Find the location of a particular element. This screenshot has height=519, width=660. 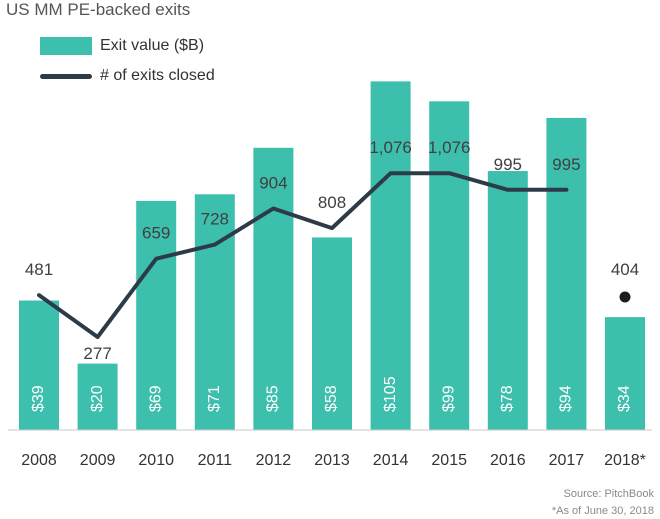

bar-value-label: $20 is located at coordinates (97, 398).